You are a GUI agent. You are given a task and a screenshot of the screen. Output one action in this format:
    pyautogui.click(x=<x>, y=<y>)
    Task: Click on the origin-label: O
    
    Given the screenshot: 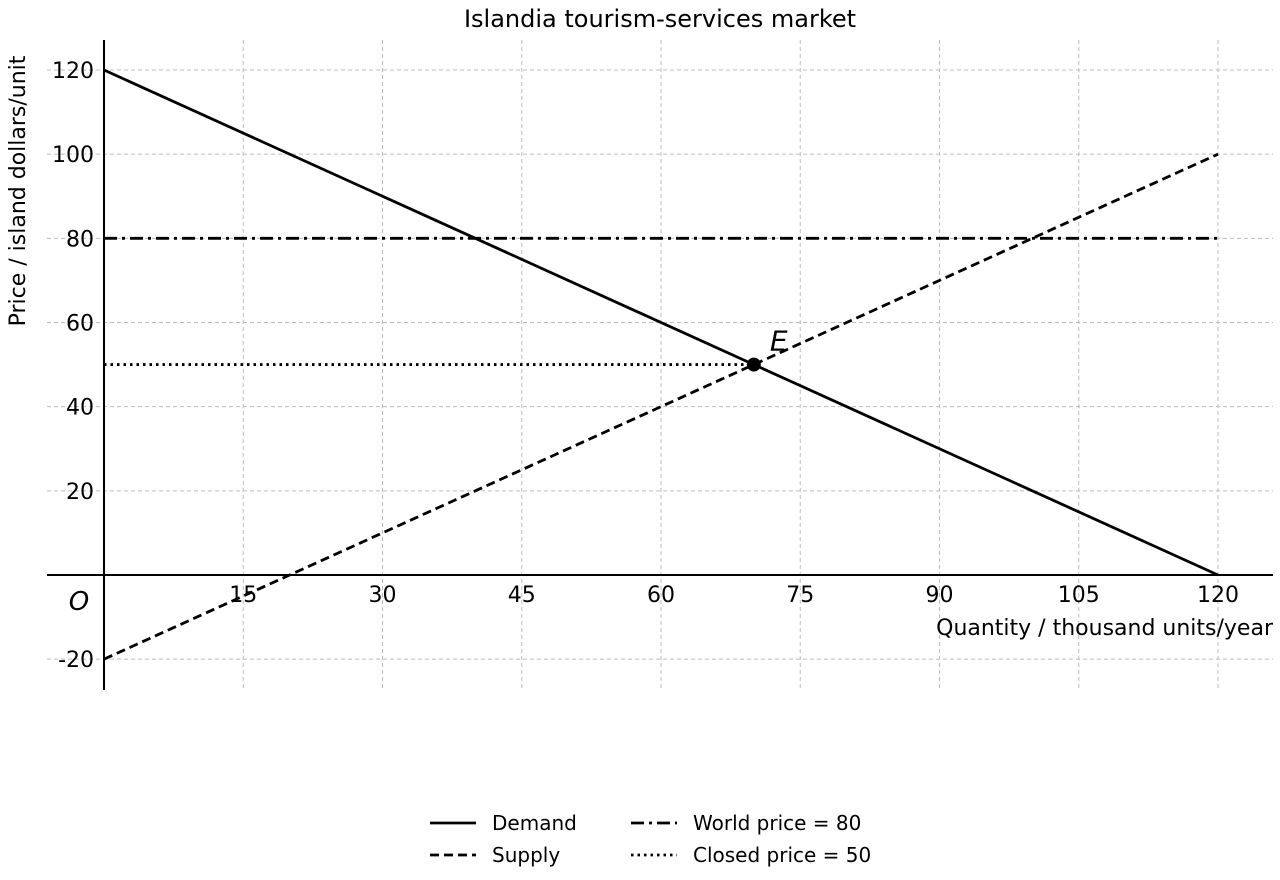 What is the action you would take?
    pyautogui.click(x=79, y=602)
    